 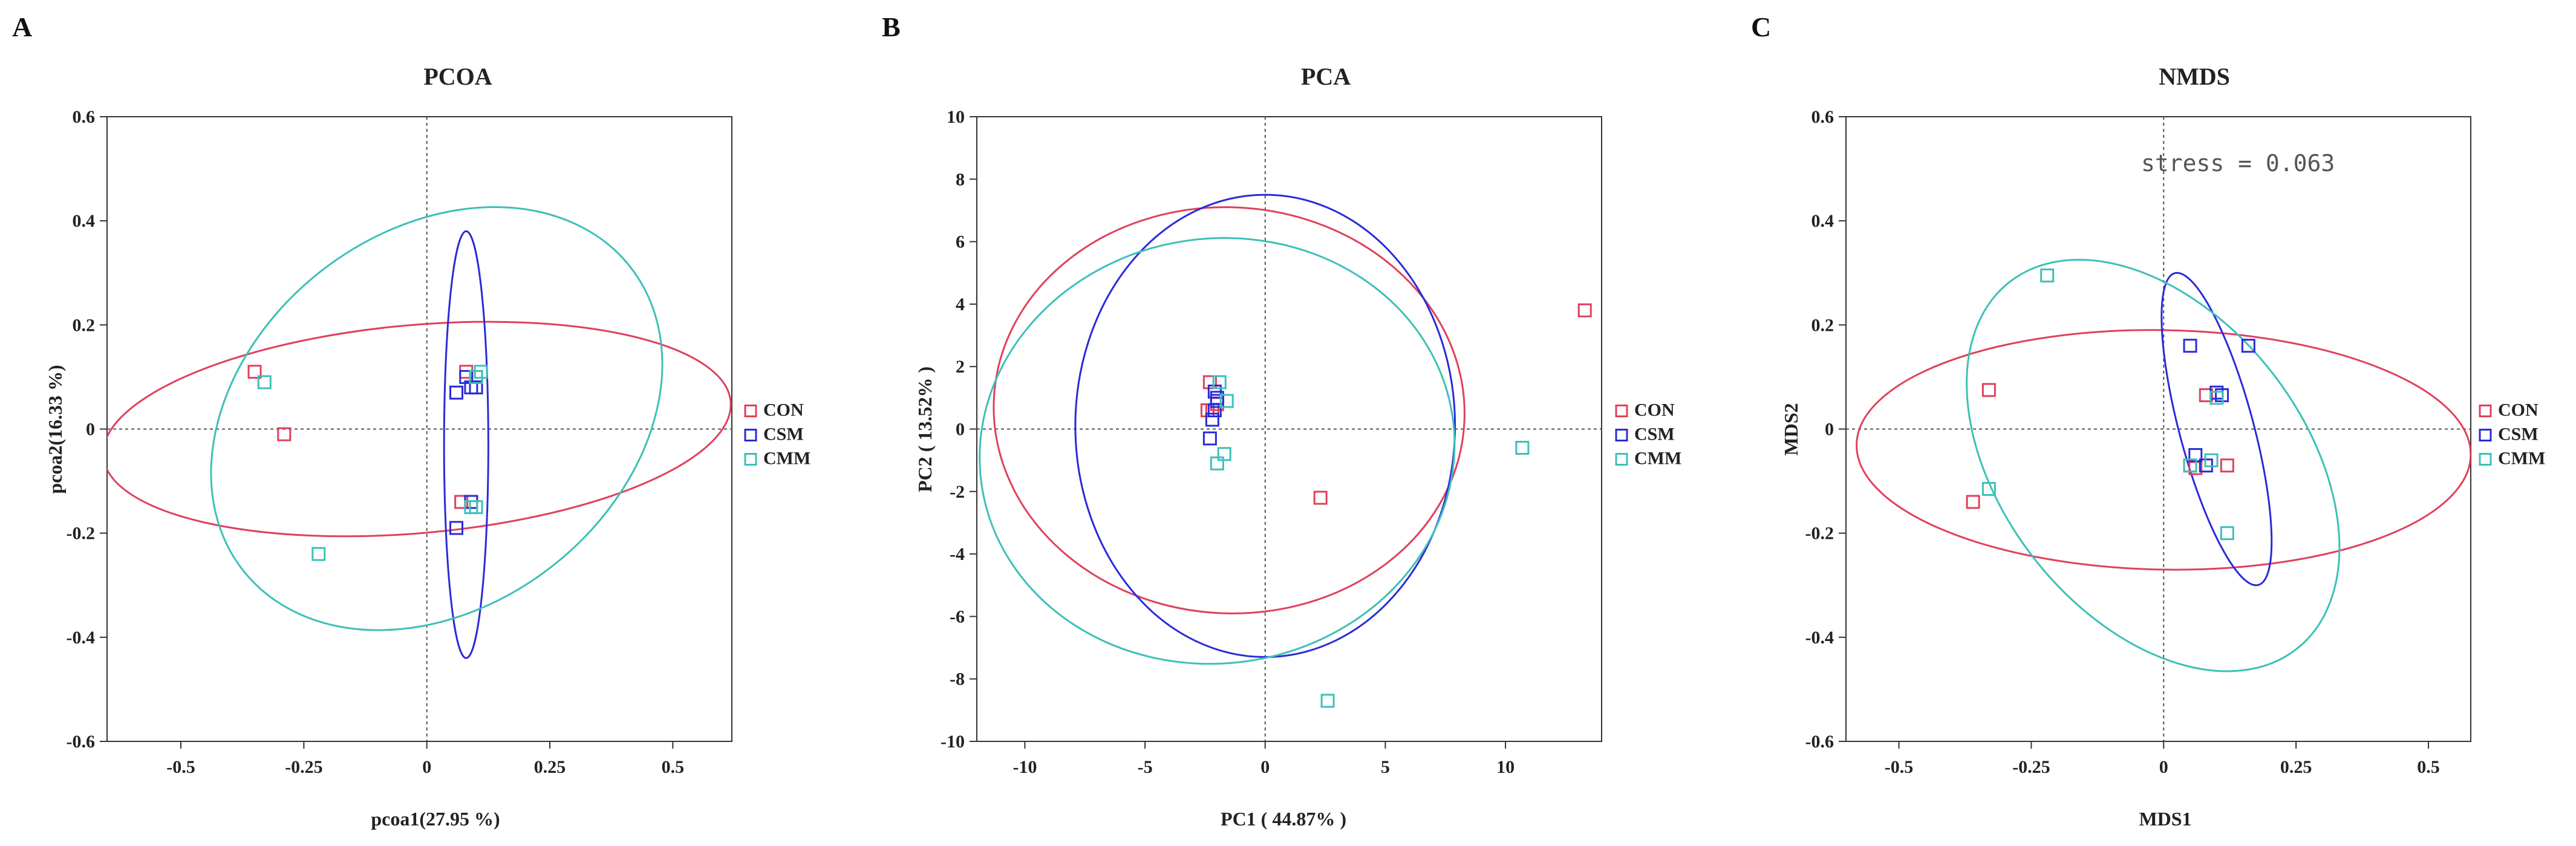 What do you see at coordinates (957, 616) in the screenshot?
I see `y-tick-label: -6` at bounding box center [957, 616].